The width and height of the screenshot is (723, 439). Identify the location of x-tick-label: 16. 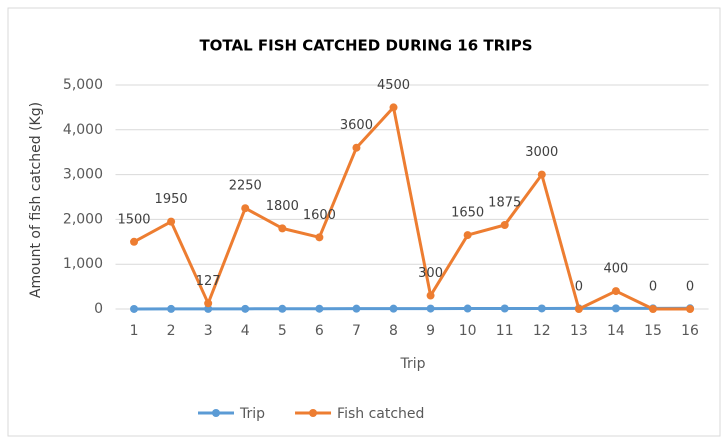
(690, 331).